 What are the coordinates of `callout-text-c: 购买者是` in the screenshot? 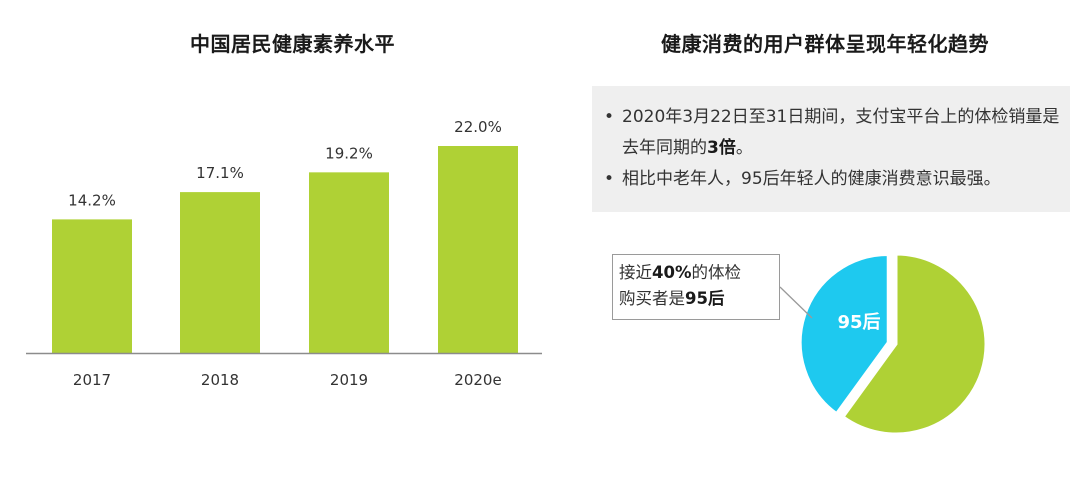 It's located at (652, 298).